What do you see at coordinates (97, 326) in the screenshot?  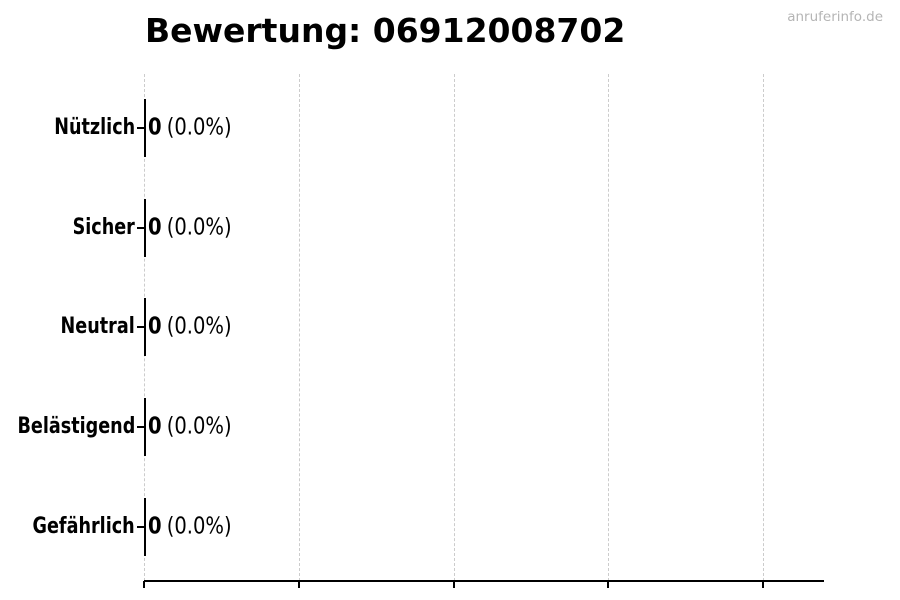 I see `category-label: Neutral` at bounding box center [97, 326].